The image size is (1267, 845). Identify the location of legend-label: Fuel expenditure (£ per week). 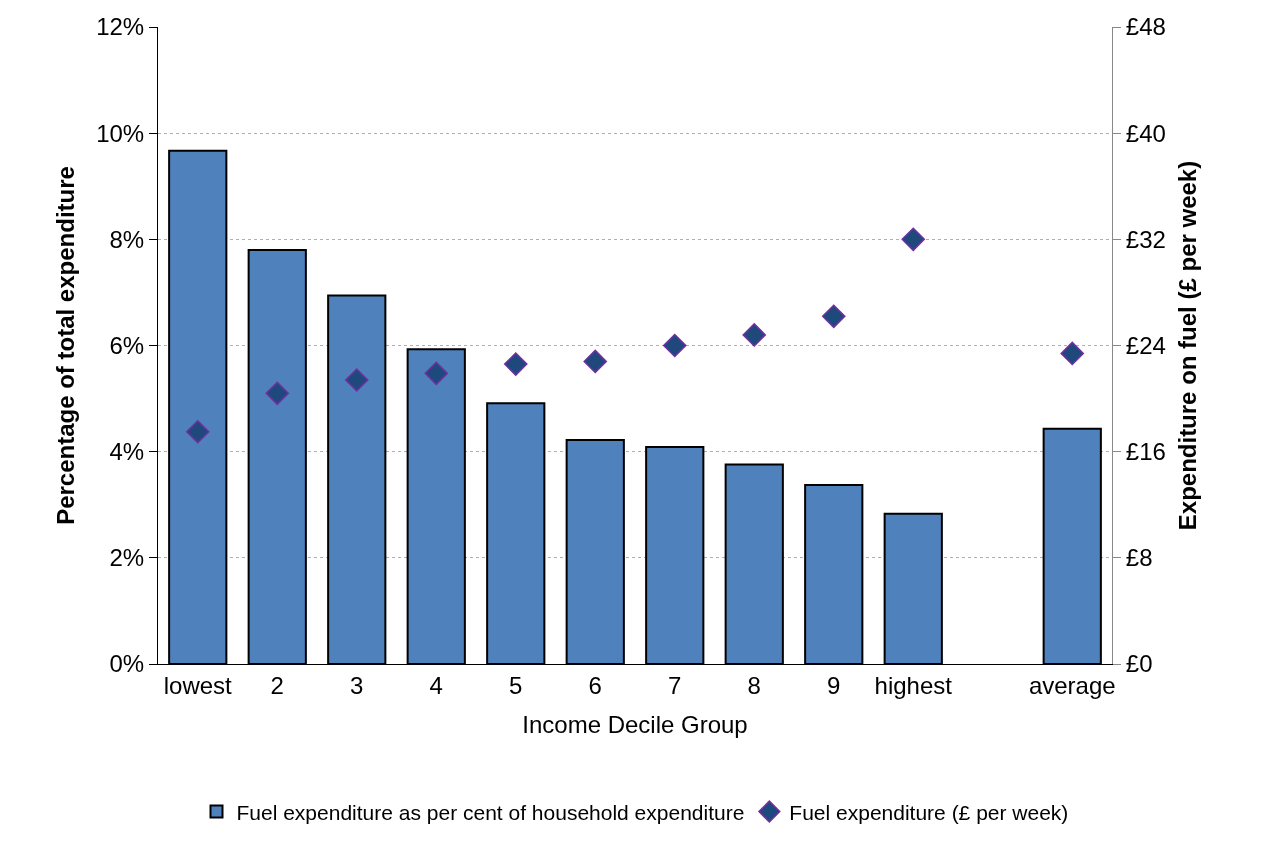
(929, 812).